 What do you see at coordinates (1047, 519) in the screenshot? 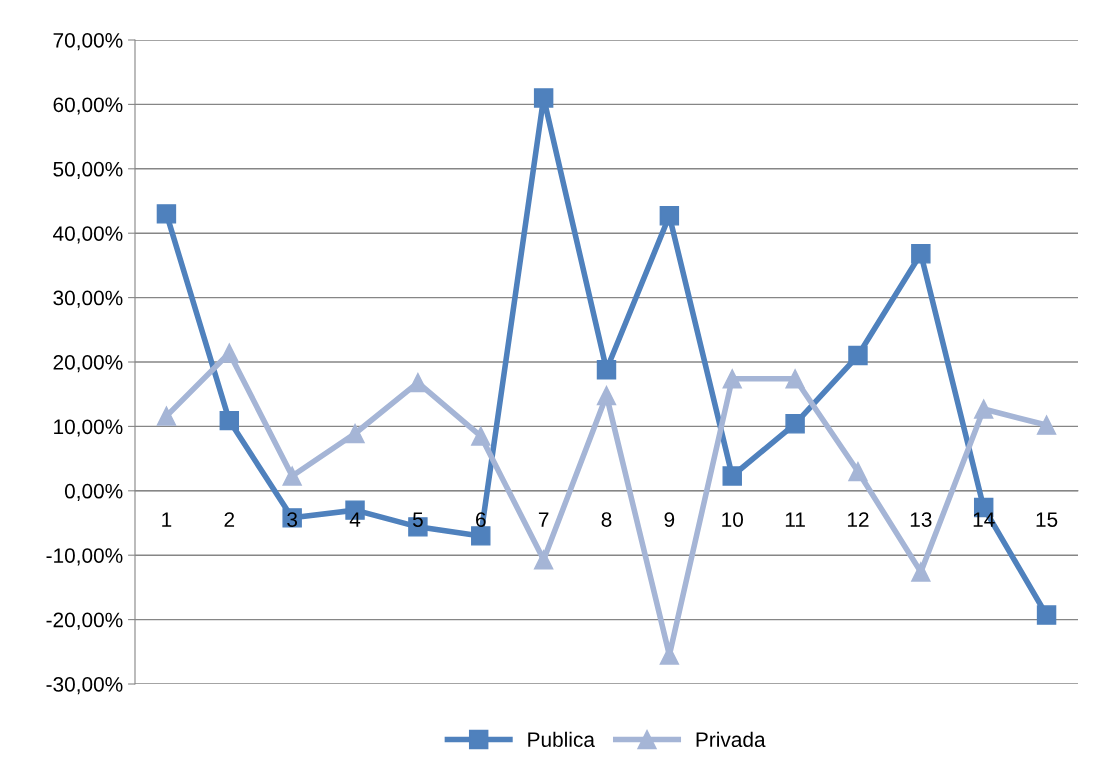
I see `x-tick-label: 15` at bounding box center [1047, 519].